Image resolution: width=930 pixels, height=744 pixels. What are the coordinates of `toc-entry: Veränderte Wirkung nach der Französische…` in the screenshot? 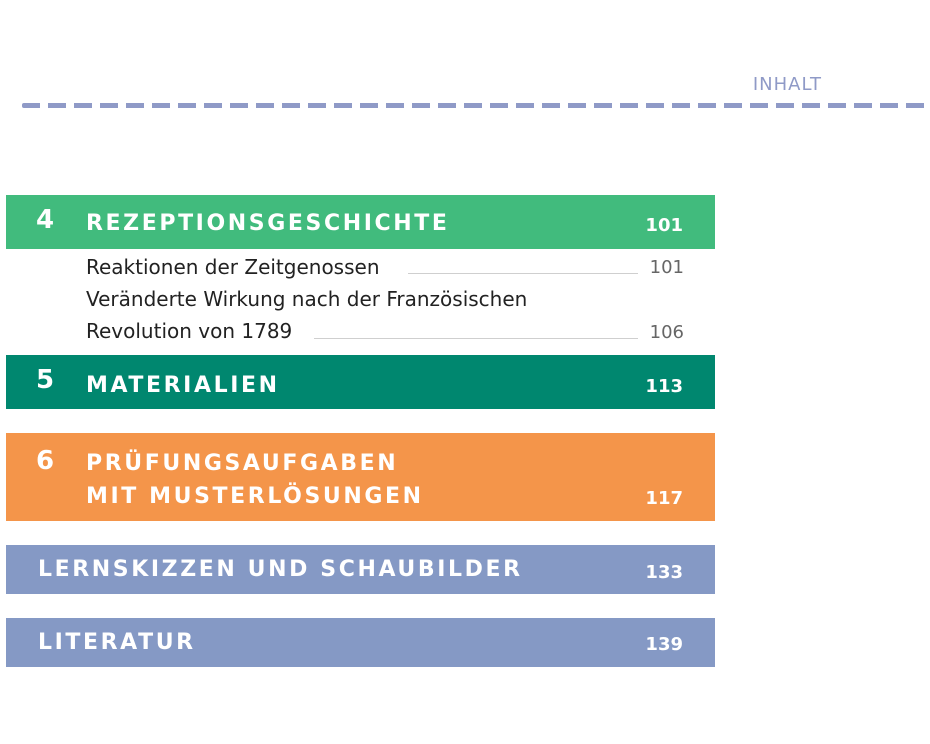 It's located at (385, 316).